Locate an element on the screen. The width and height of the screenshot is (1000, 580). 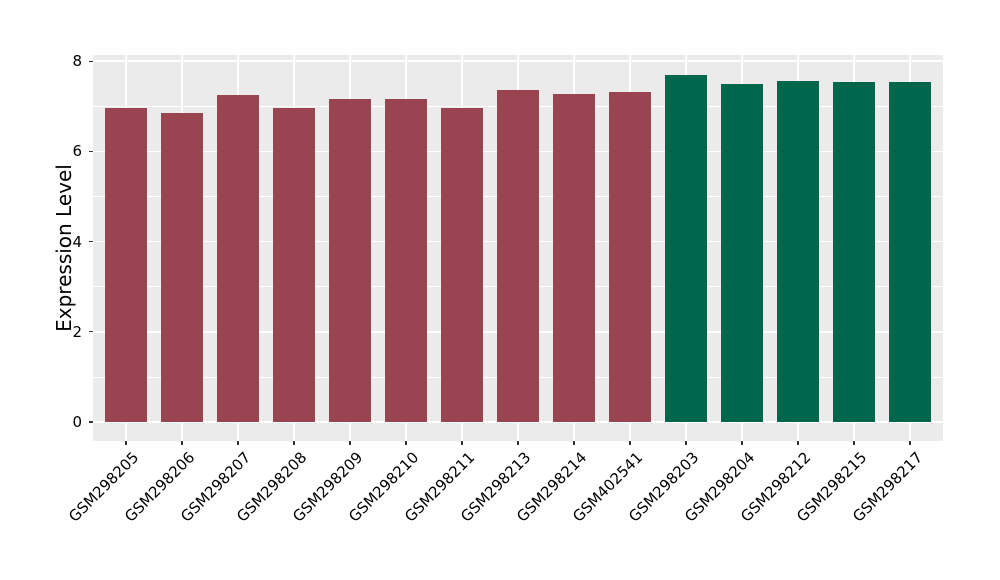
y-tick-label-4: 4 is located at coordinates (77, 241).